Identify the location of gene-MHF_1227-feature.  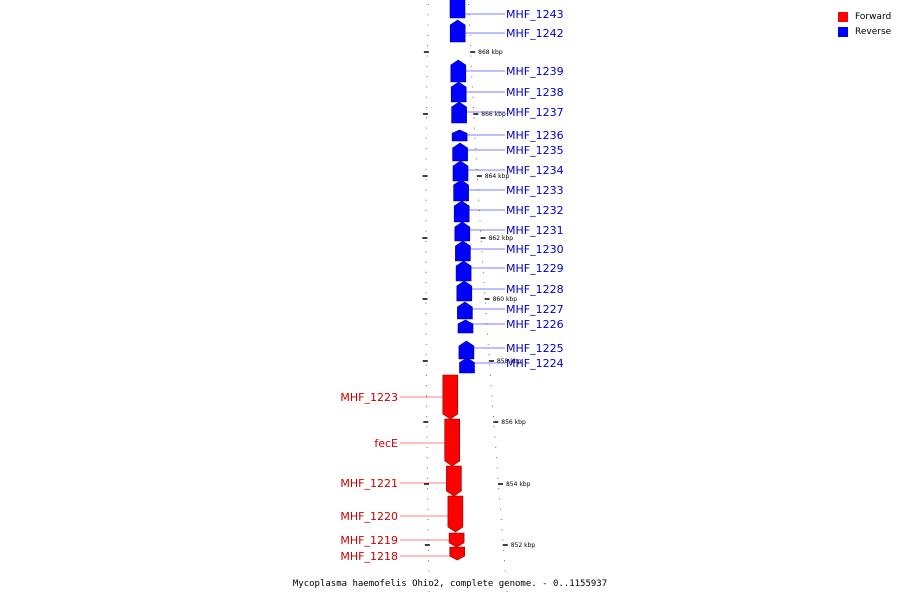
(465, 310).